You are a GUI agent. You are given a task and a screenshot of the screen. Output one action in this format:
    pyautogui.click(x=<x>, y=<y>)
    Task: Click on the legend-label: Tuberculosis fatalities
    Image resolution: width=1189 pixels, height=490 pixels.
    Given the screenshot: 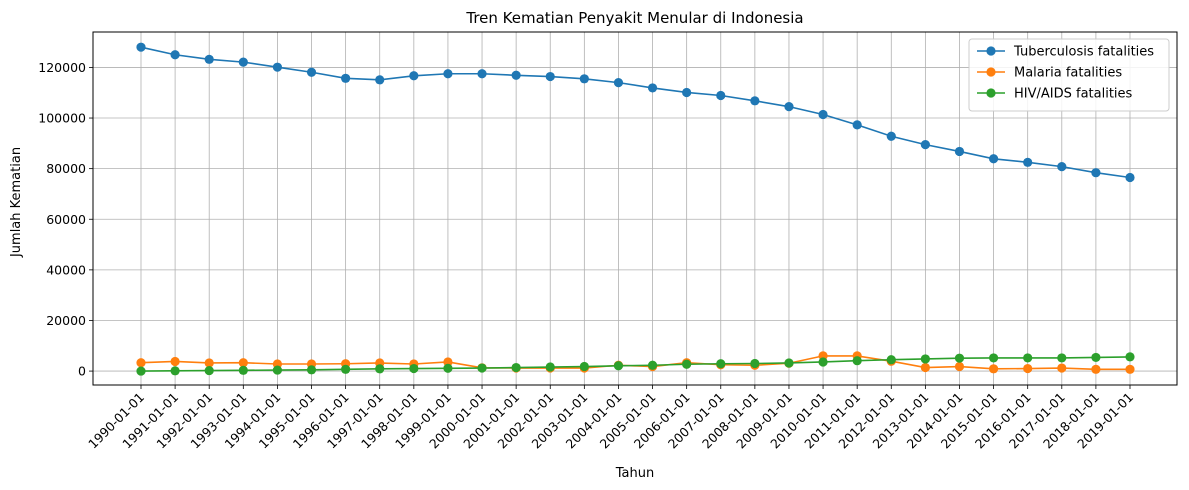 What is the action you would take?
    pyautogui.click(x=1083, y=52)
    